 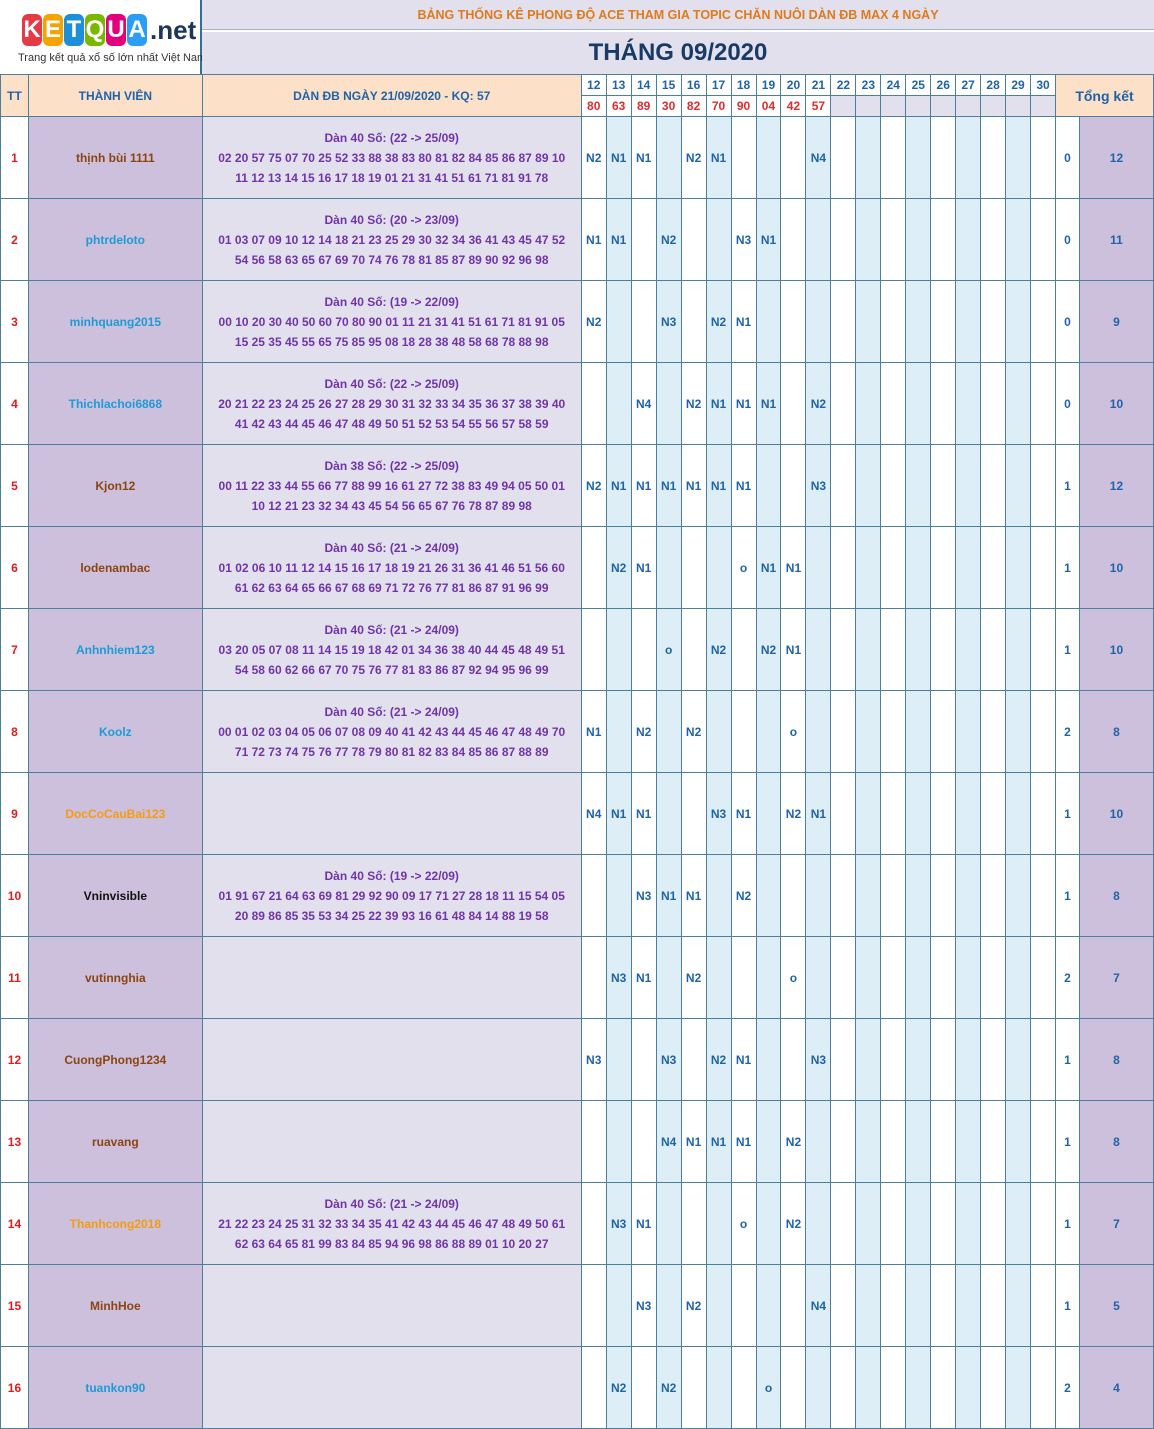 What do you see at coordinates (14, 1387) in the screenshot?
I see `row-number: 16` at bounding box center [14, 1387].